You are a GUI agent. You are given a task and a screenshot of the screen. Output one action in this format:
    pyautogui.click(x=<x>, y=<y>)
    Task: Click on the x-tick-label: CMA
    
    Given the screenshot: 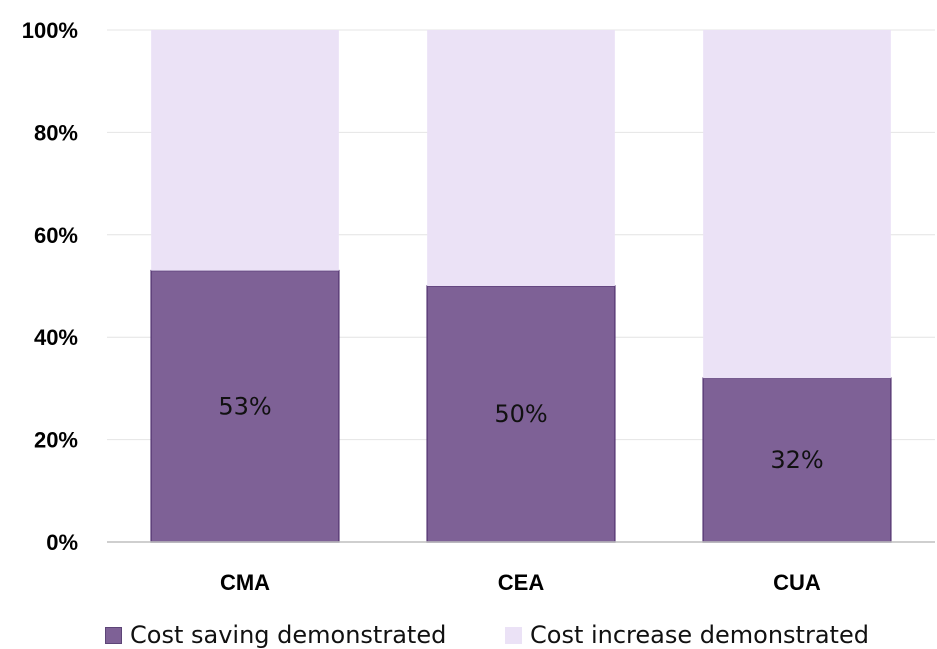 What is the action you would take?
    pyautogui.click(x=245, y=582)
    